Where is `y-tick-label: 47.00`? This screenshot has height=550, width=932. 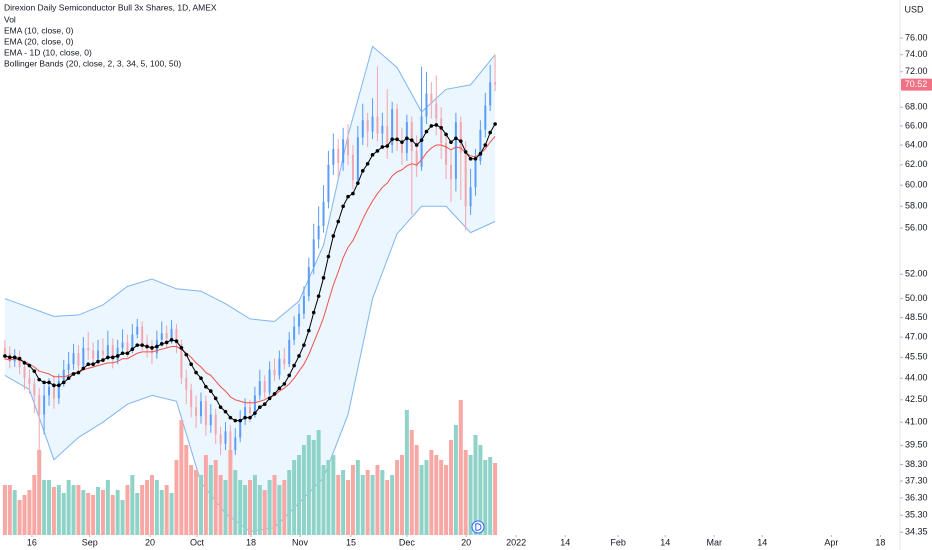 y-tick-label: 47.00 is located at coordinates (916, 337).